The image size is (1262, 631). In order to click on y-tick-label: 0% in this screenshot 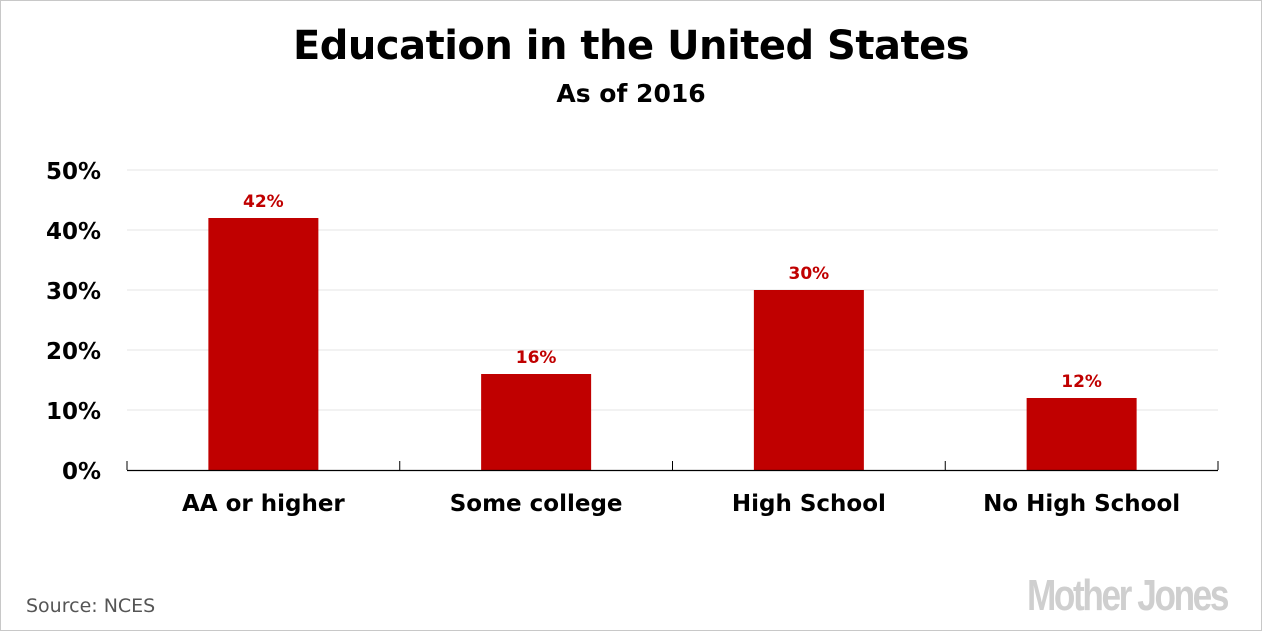, I will do `click(81, 472)`.